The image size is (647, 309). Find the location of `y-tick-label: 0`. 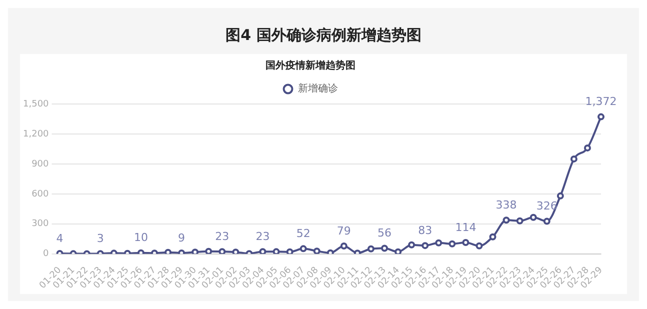

y-tick-label: 0 is located at coordinates (46, 254).